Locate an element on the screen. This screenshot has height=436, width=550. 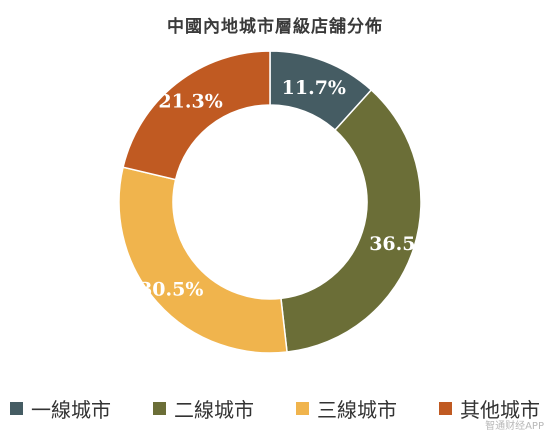
legend-swatch-tier1 is located at coordinates (16, 408).